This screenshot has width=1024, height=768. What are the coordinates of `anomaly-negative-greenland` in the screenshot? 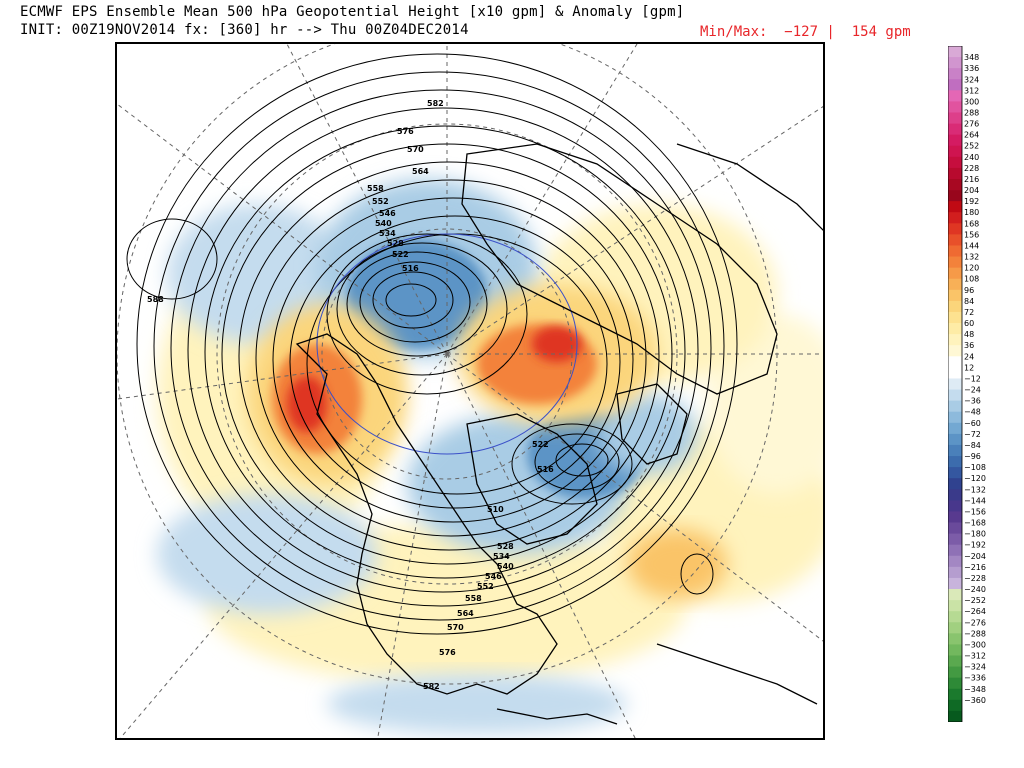 It's located at (647, 434).